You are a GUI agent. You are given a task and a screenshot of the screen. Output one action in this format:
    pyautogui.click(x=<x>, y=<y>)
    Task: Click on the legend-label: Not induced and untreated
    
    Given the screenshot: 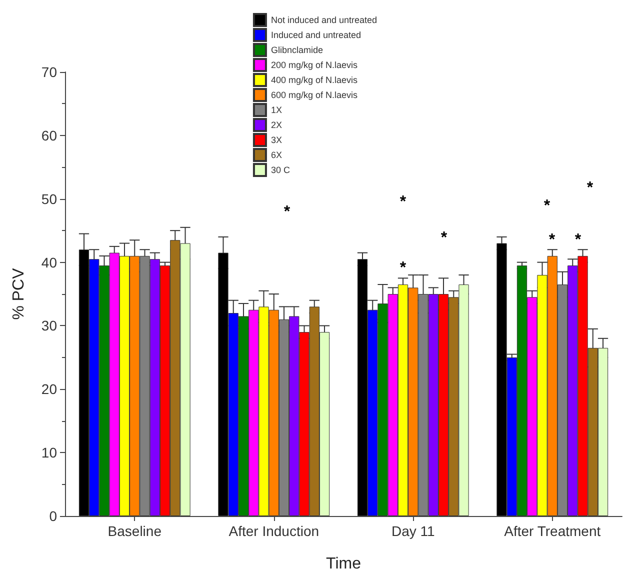 What is the action you would take?
    pyautogui.click(x=324, y=20)
    